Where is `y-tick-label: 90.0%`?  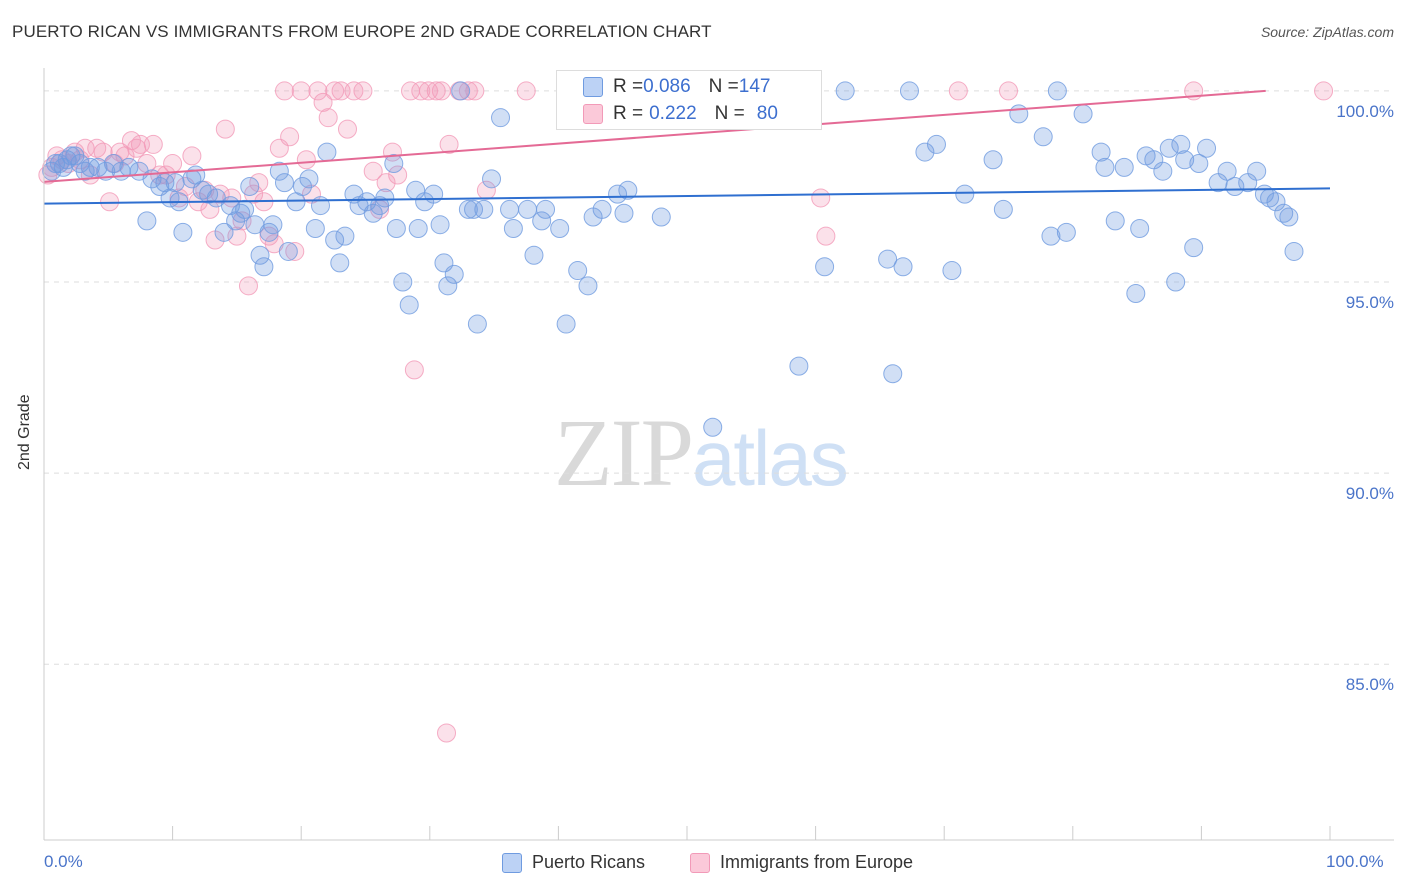 y-tick-label: 90.0% is located at coordinates (1370, 493).